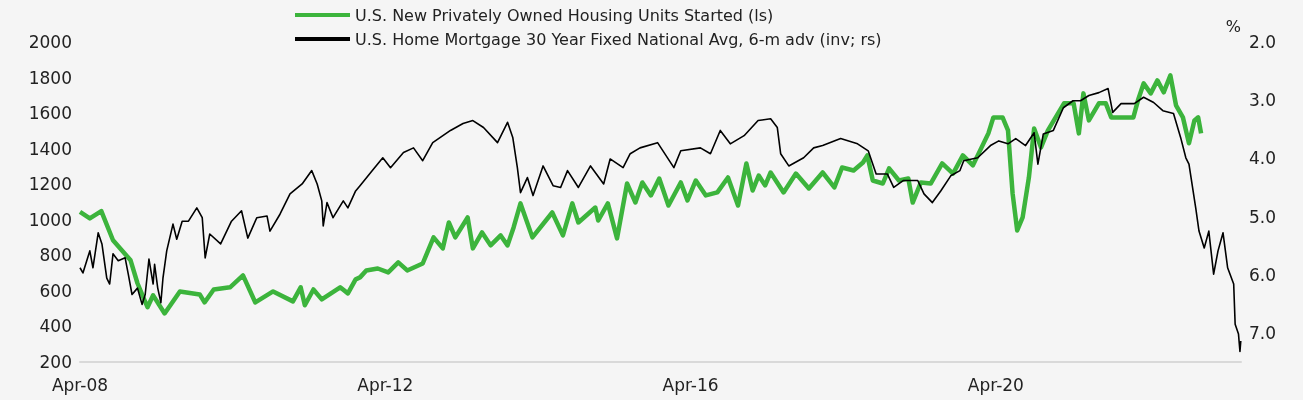  I want to click on y-tick-label: 200, so click(55, 362).